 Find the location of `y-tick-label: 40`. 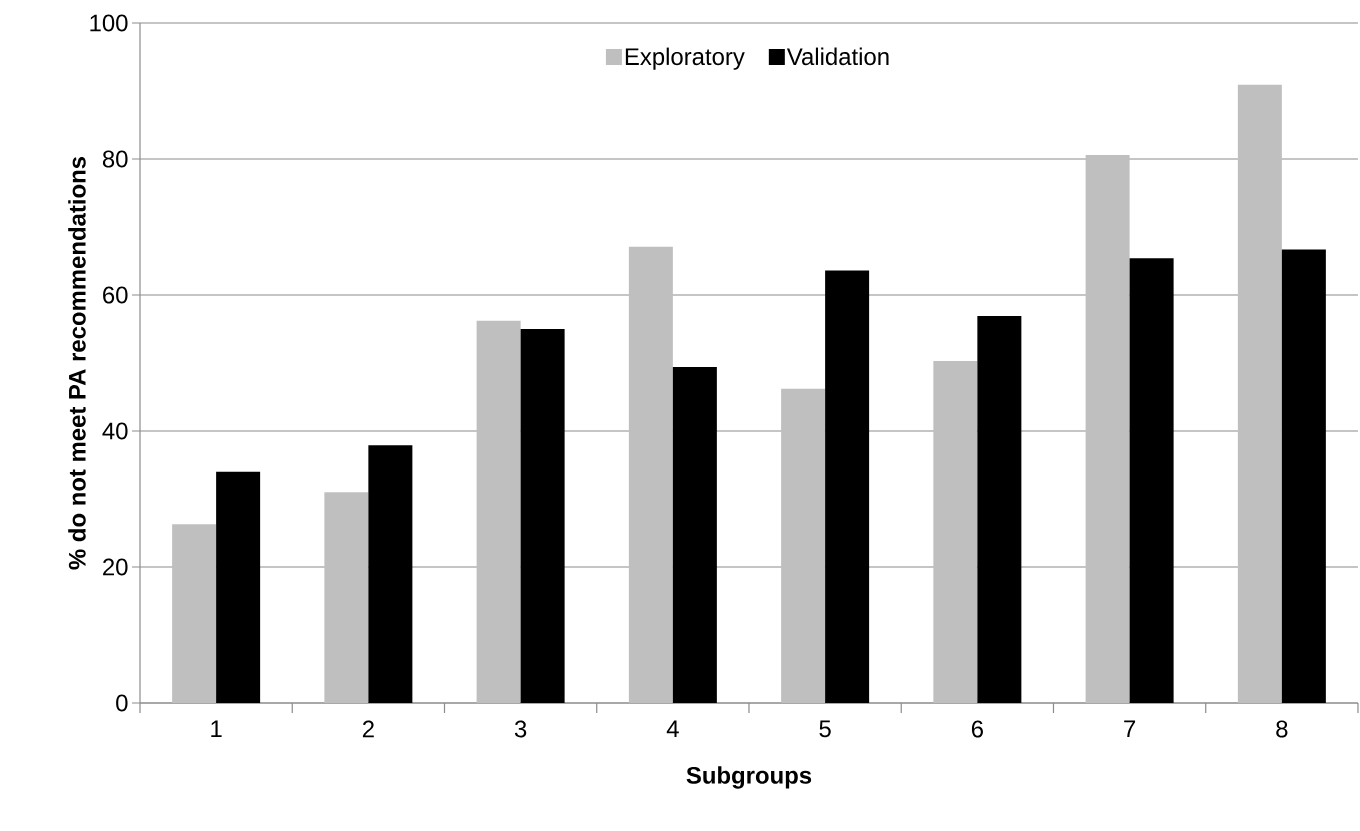

y-tick-label: 40 is located at coordinates (115, 431).